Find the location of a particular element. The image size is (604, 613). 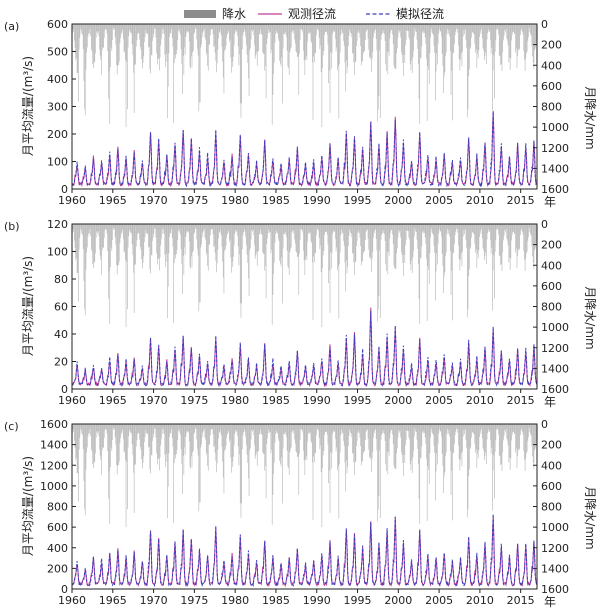

panel-b-ylabel: 月平均流量/(m³/s) is located at coordinates (28, 306).